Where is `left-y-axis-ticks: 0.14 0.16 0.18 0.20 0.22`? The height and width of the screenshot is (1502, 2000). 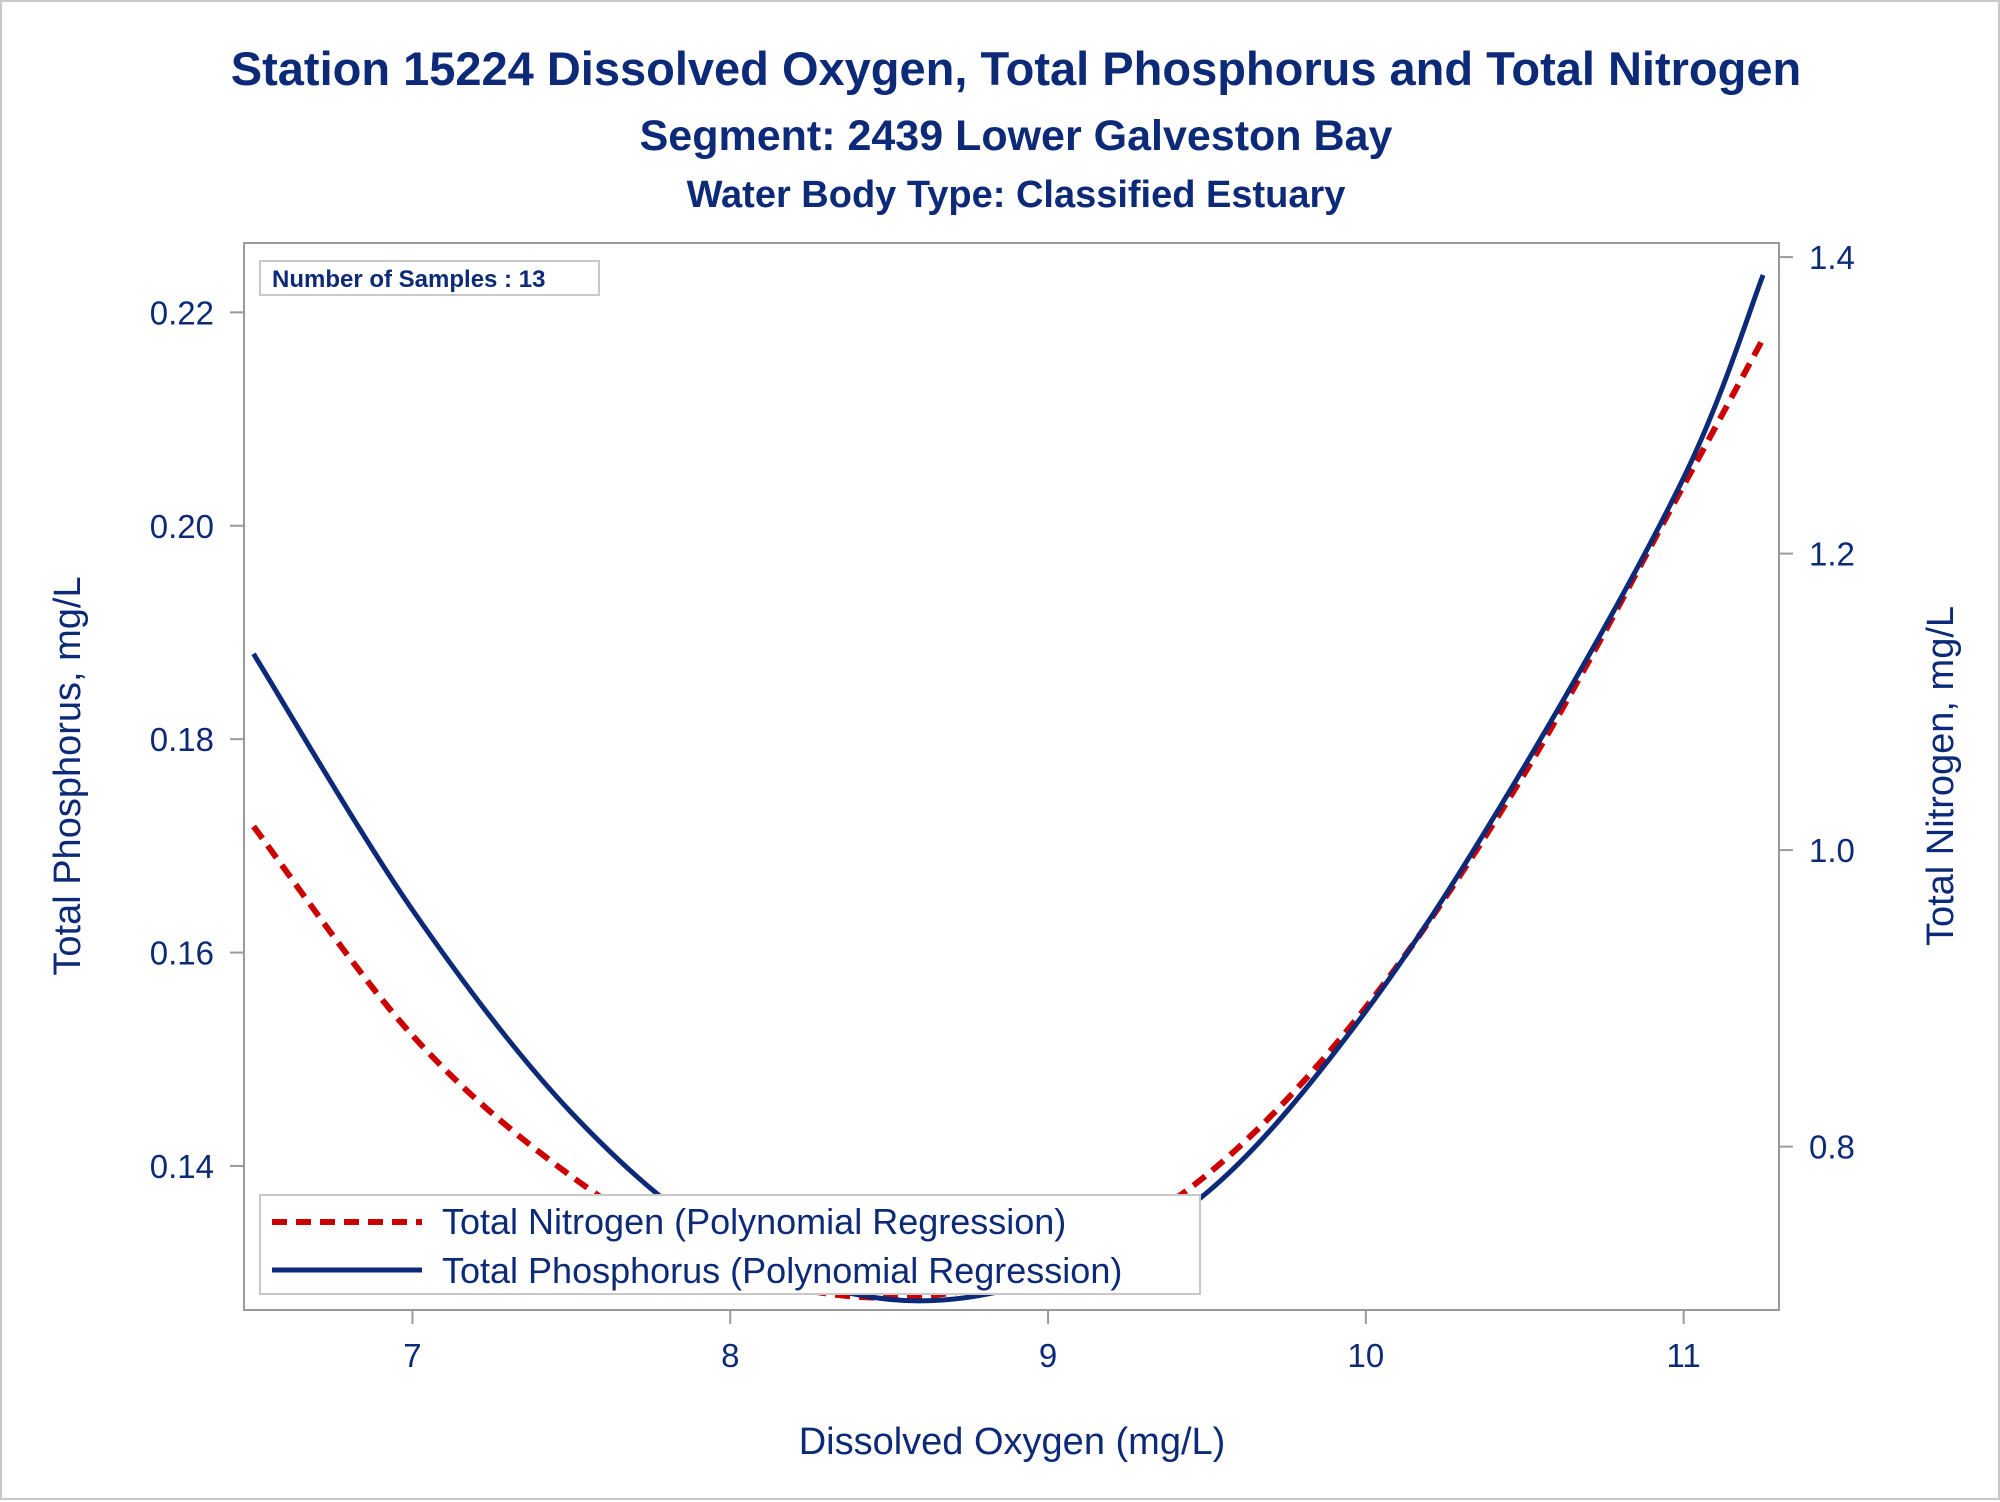 left-y-axis-ticks: 0.14 0.16 0.18 0.20 0.22 is located at coordinates (197, 739).